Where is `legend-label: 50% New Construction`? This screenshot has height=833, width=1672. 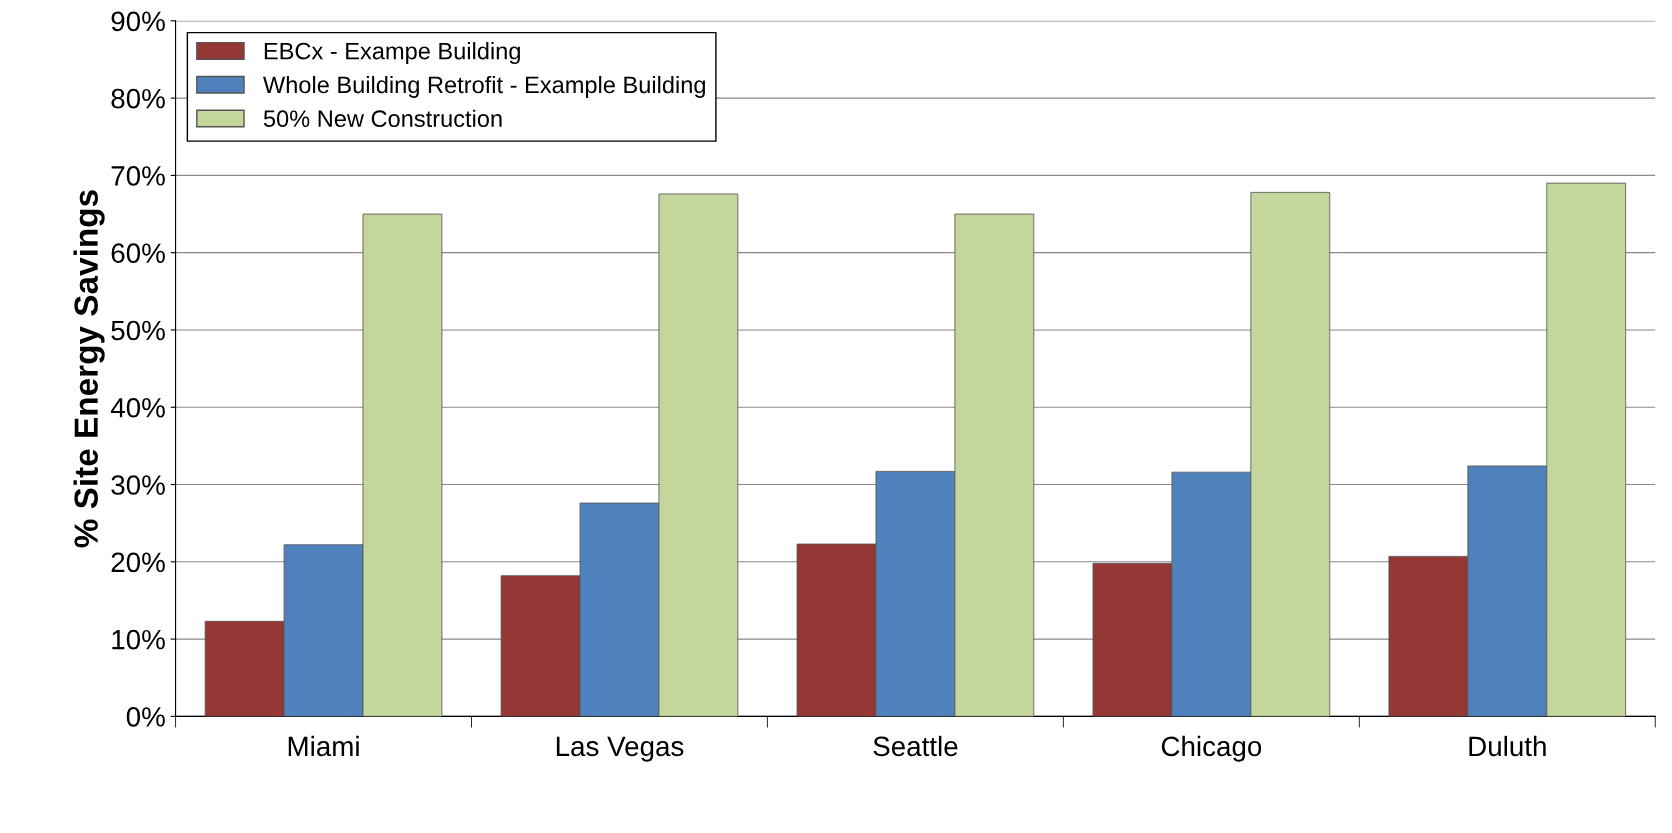
legend-label: 50% New Construction is located at coordinates (382, 118).